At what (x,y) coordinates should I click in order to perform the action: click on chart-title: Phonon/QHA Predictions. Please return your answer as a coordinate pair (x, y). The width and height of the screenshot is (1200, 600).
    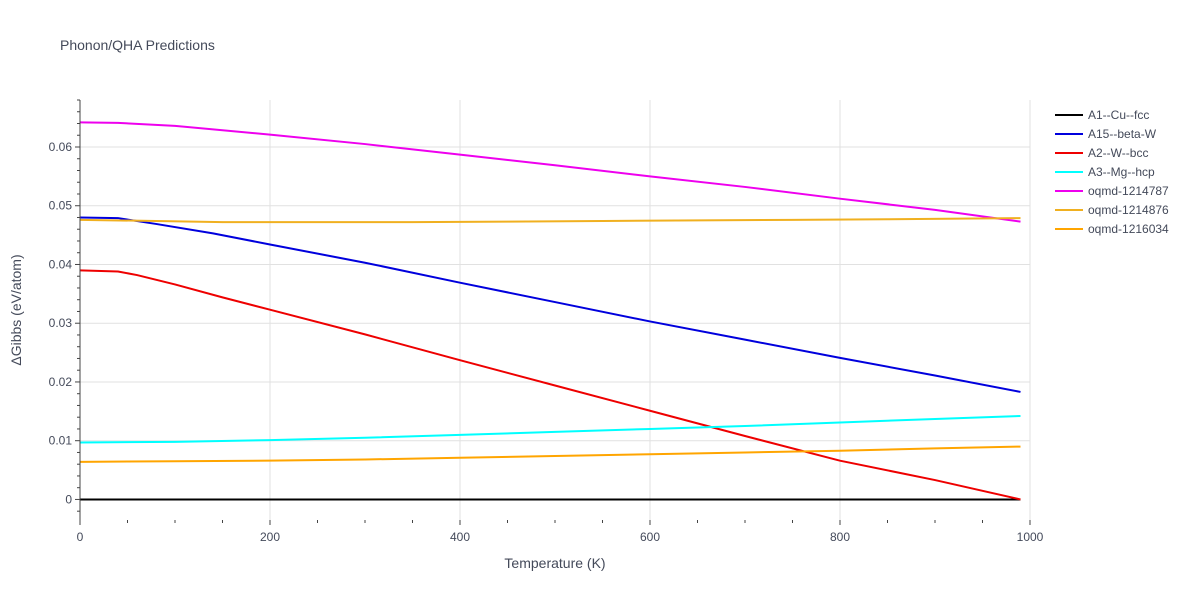
    Looking at the image, I should click on (137, 45).